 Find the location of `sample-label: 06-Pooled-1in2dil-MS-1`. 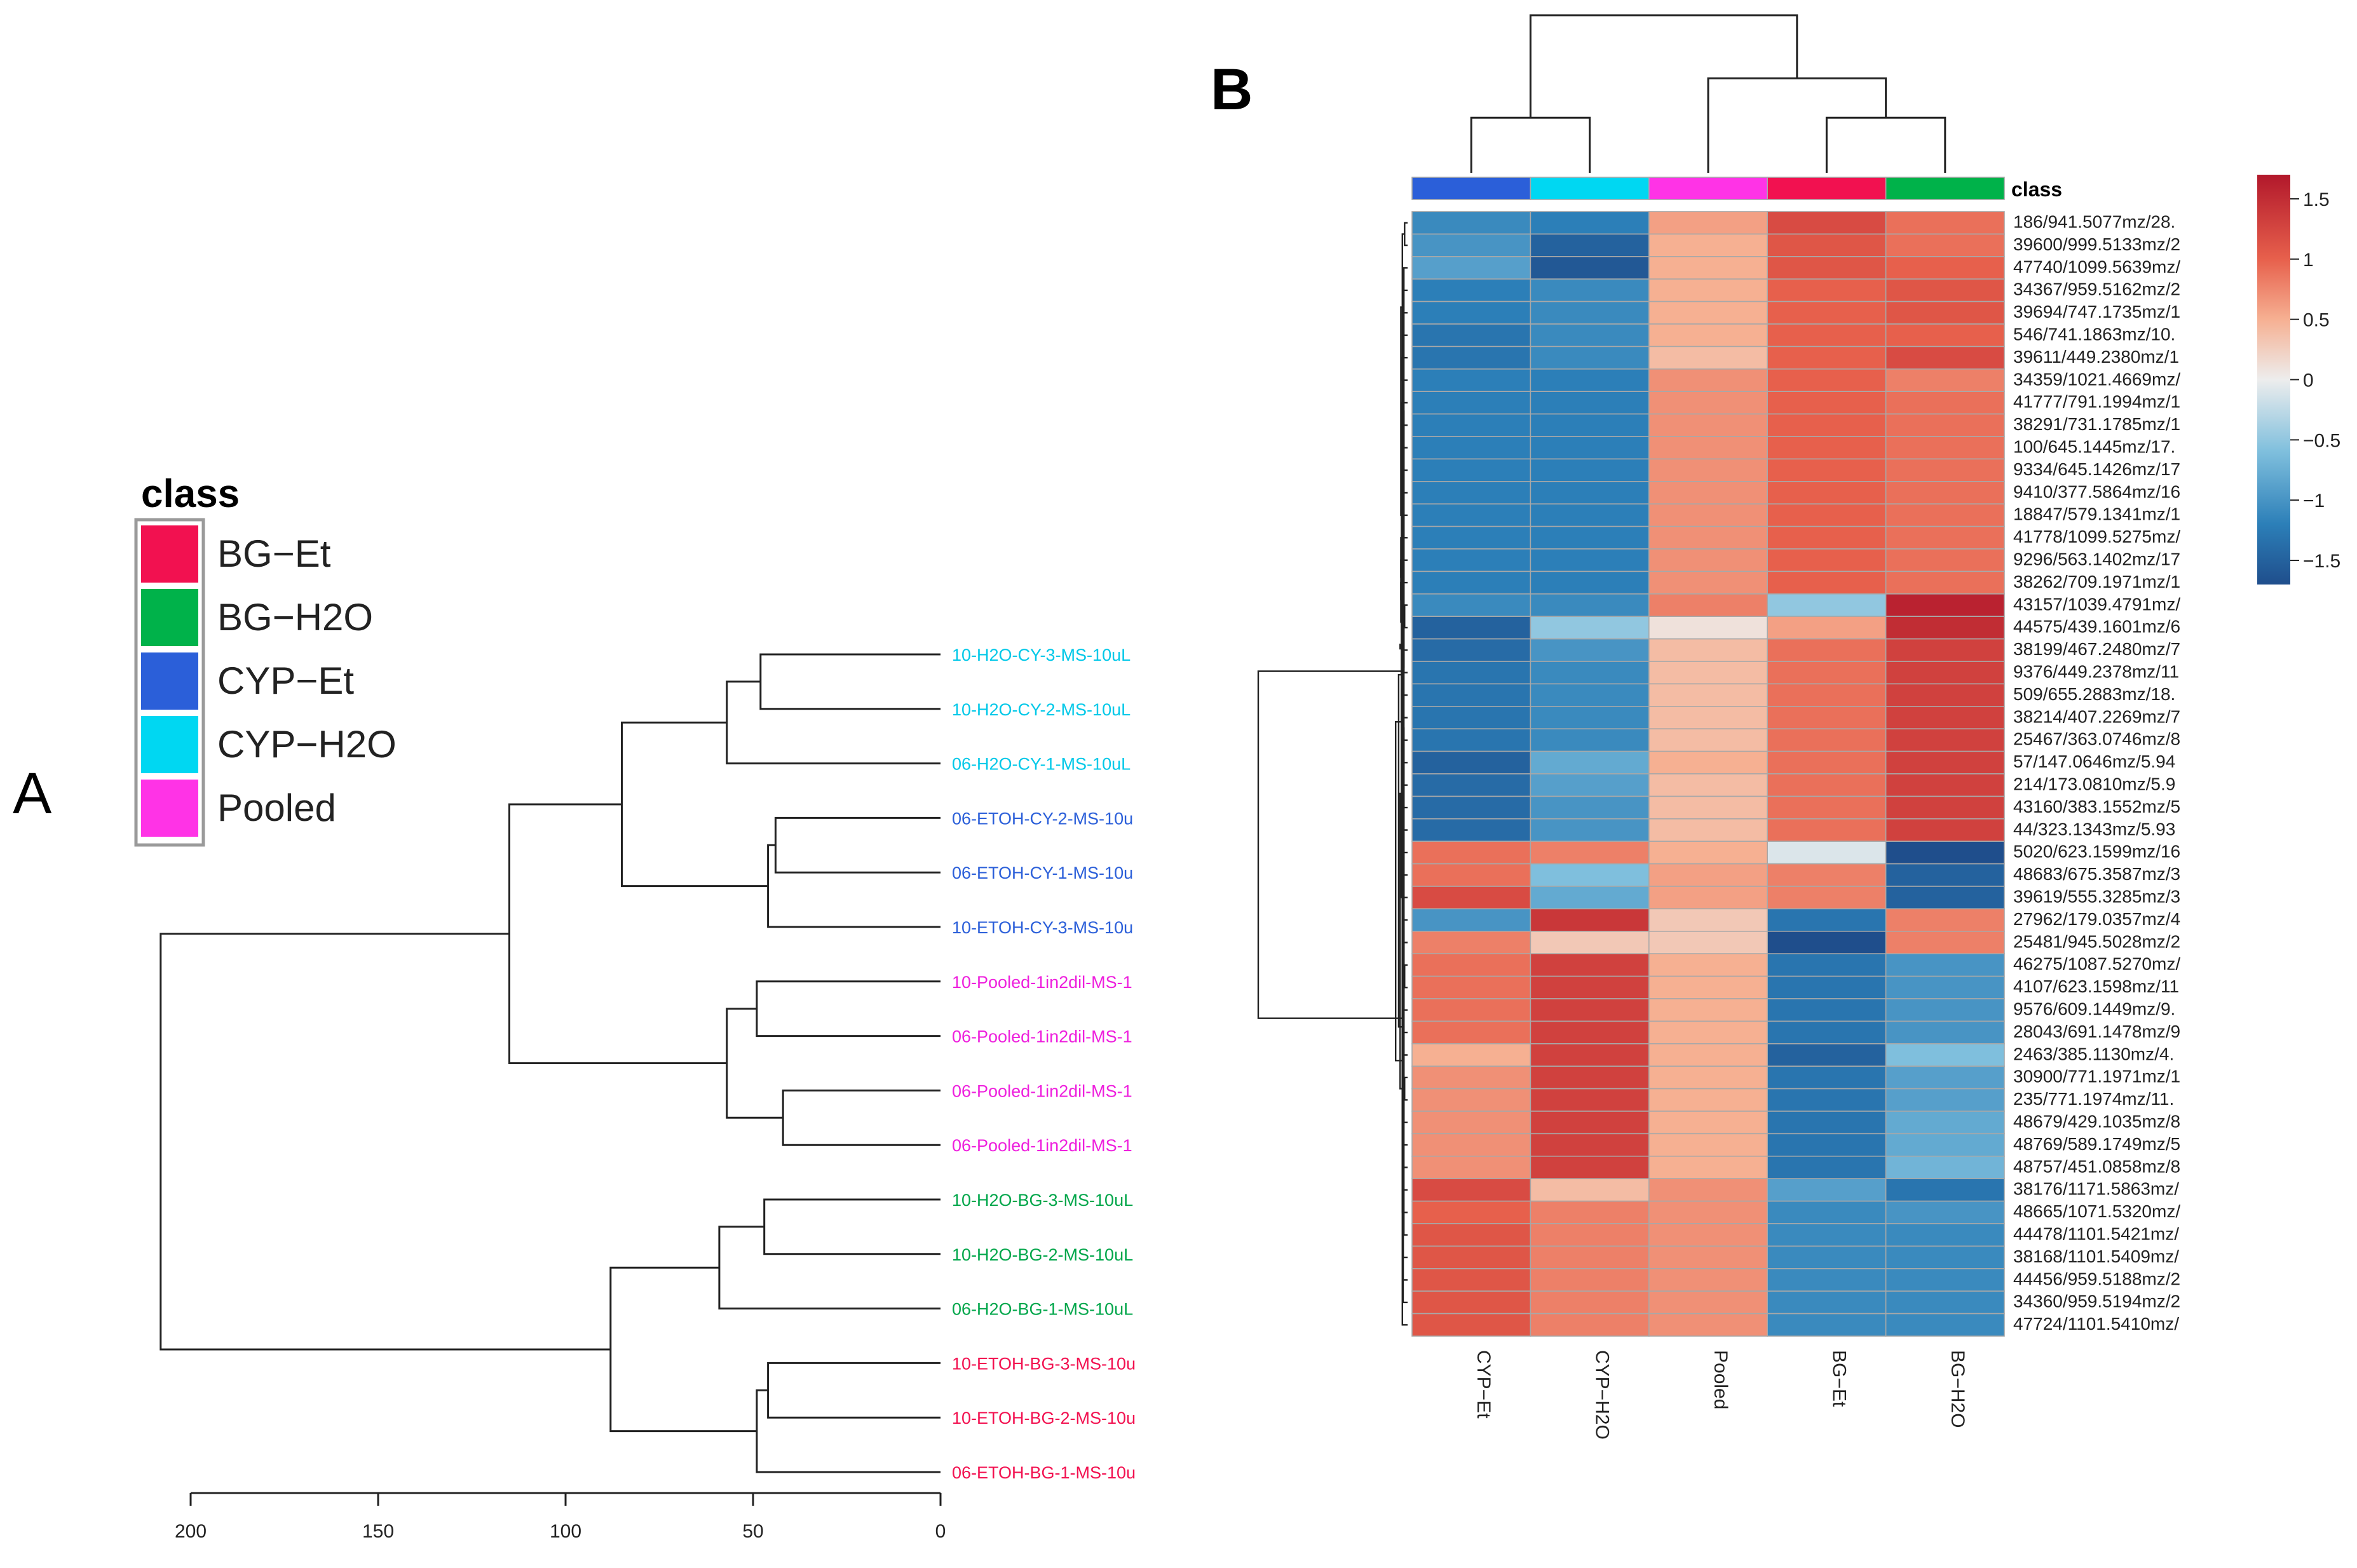

sample-label: 06-Pooled-1in2dil-MS-1 is located at coordinates (1042, 1090).